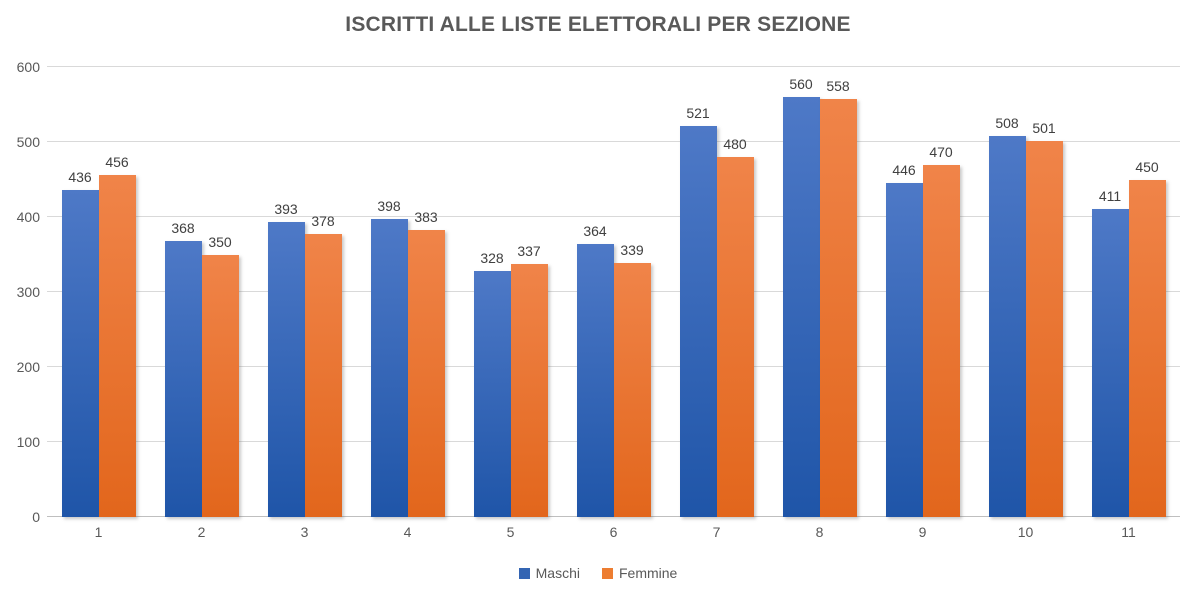  What do you see at coordinates (323, 365) in the screenshot?
I see `bar-femmine-3: 378` at bounding box center [323, 365].